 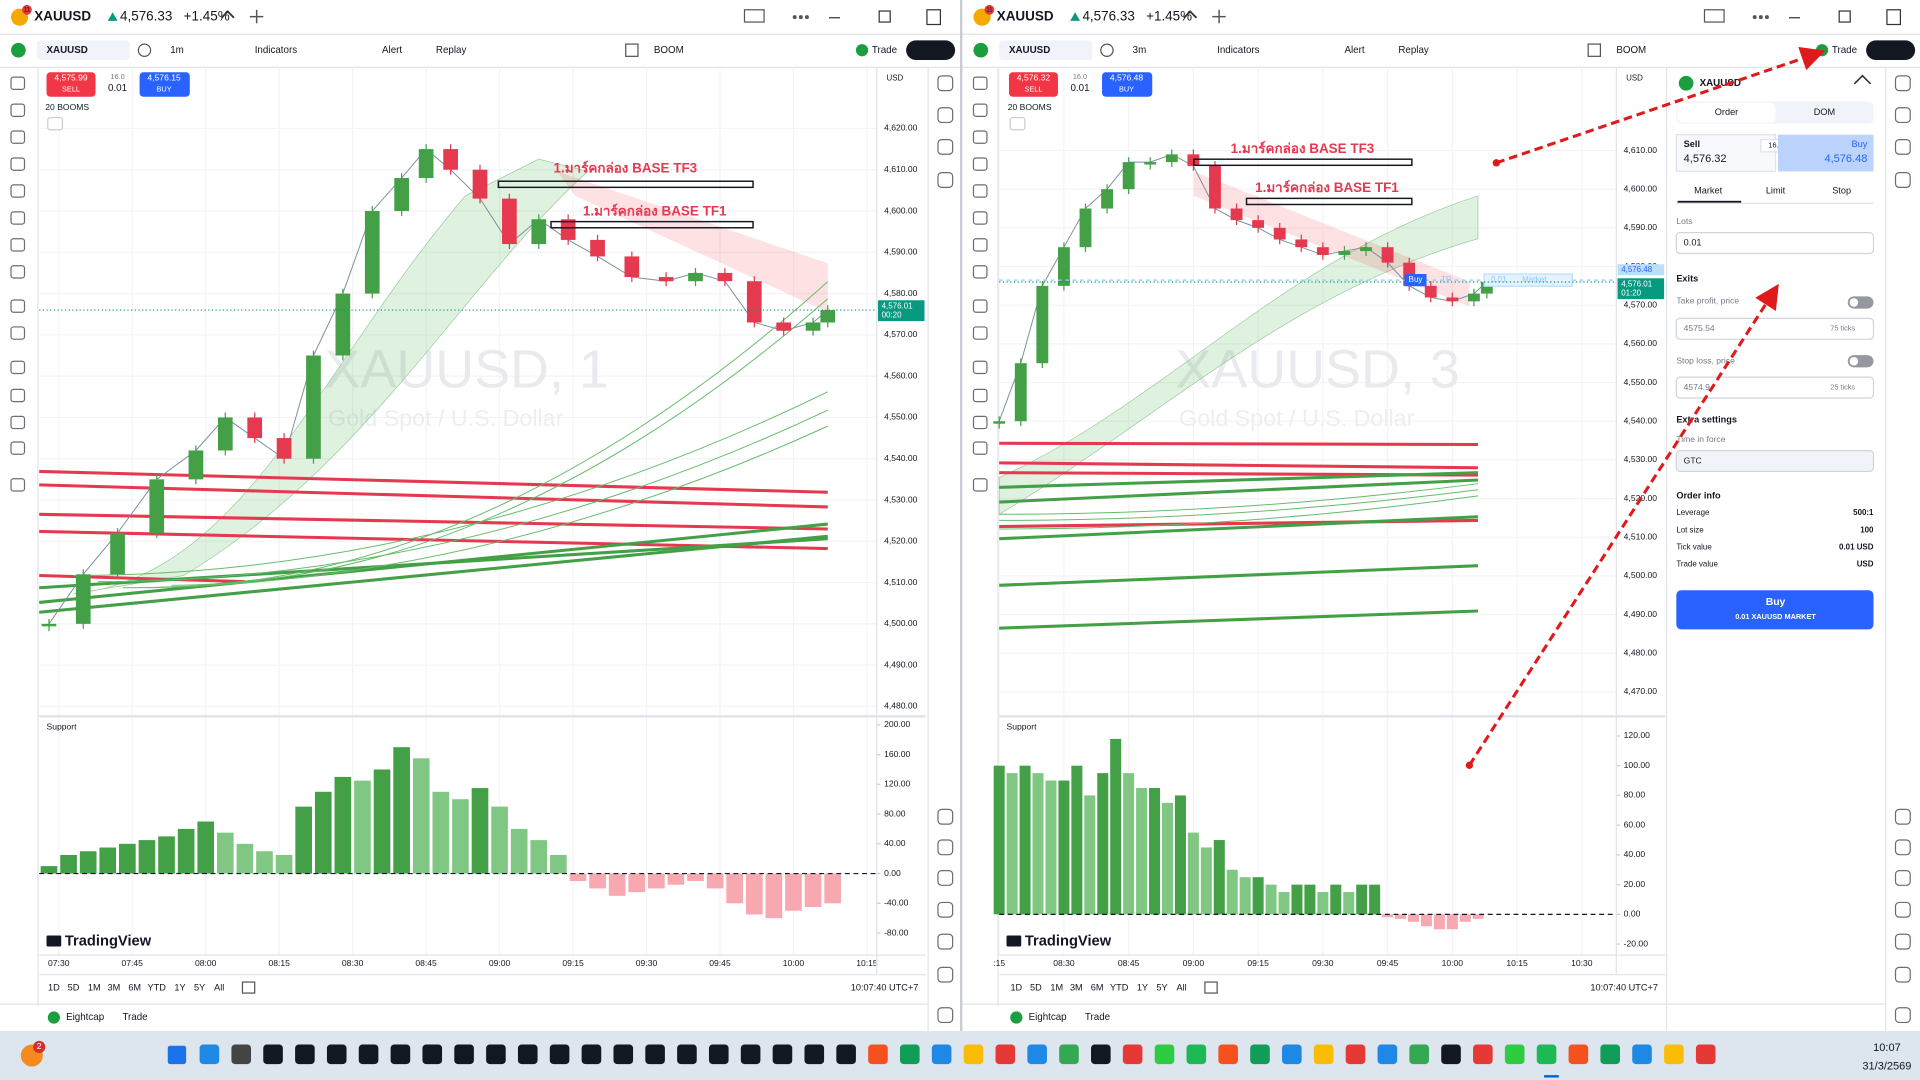 What do you see at coordinates (834, 18) in the screenshot?
I see `minimize` at bounding box center [834, 18].